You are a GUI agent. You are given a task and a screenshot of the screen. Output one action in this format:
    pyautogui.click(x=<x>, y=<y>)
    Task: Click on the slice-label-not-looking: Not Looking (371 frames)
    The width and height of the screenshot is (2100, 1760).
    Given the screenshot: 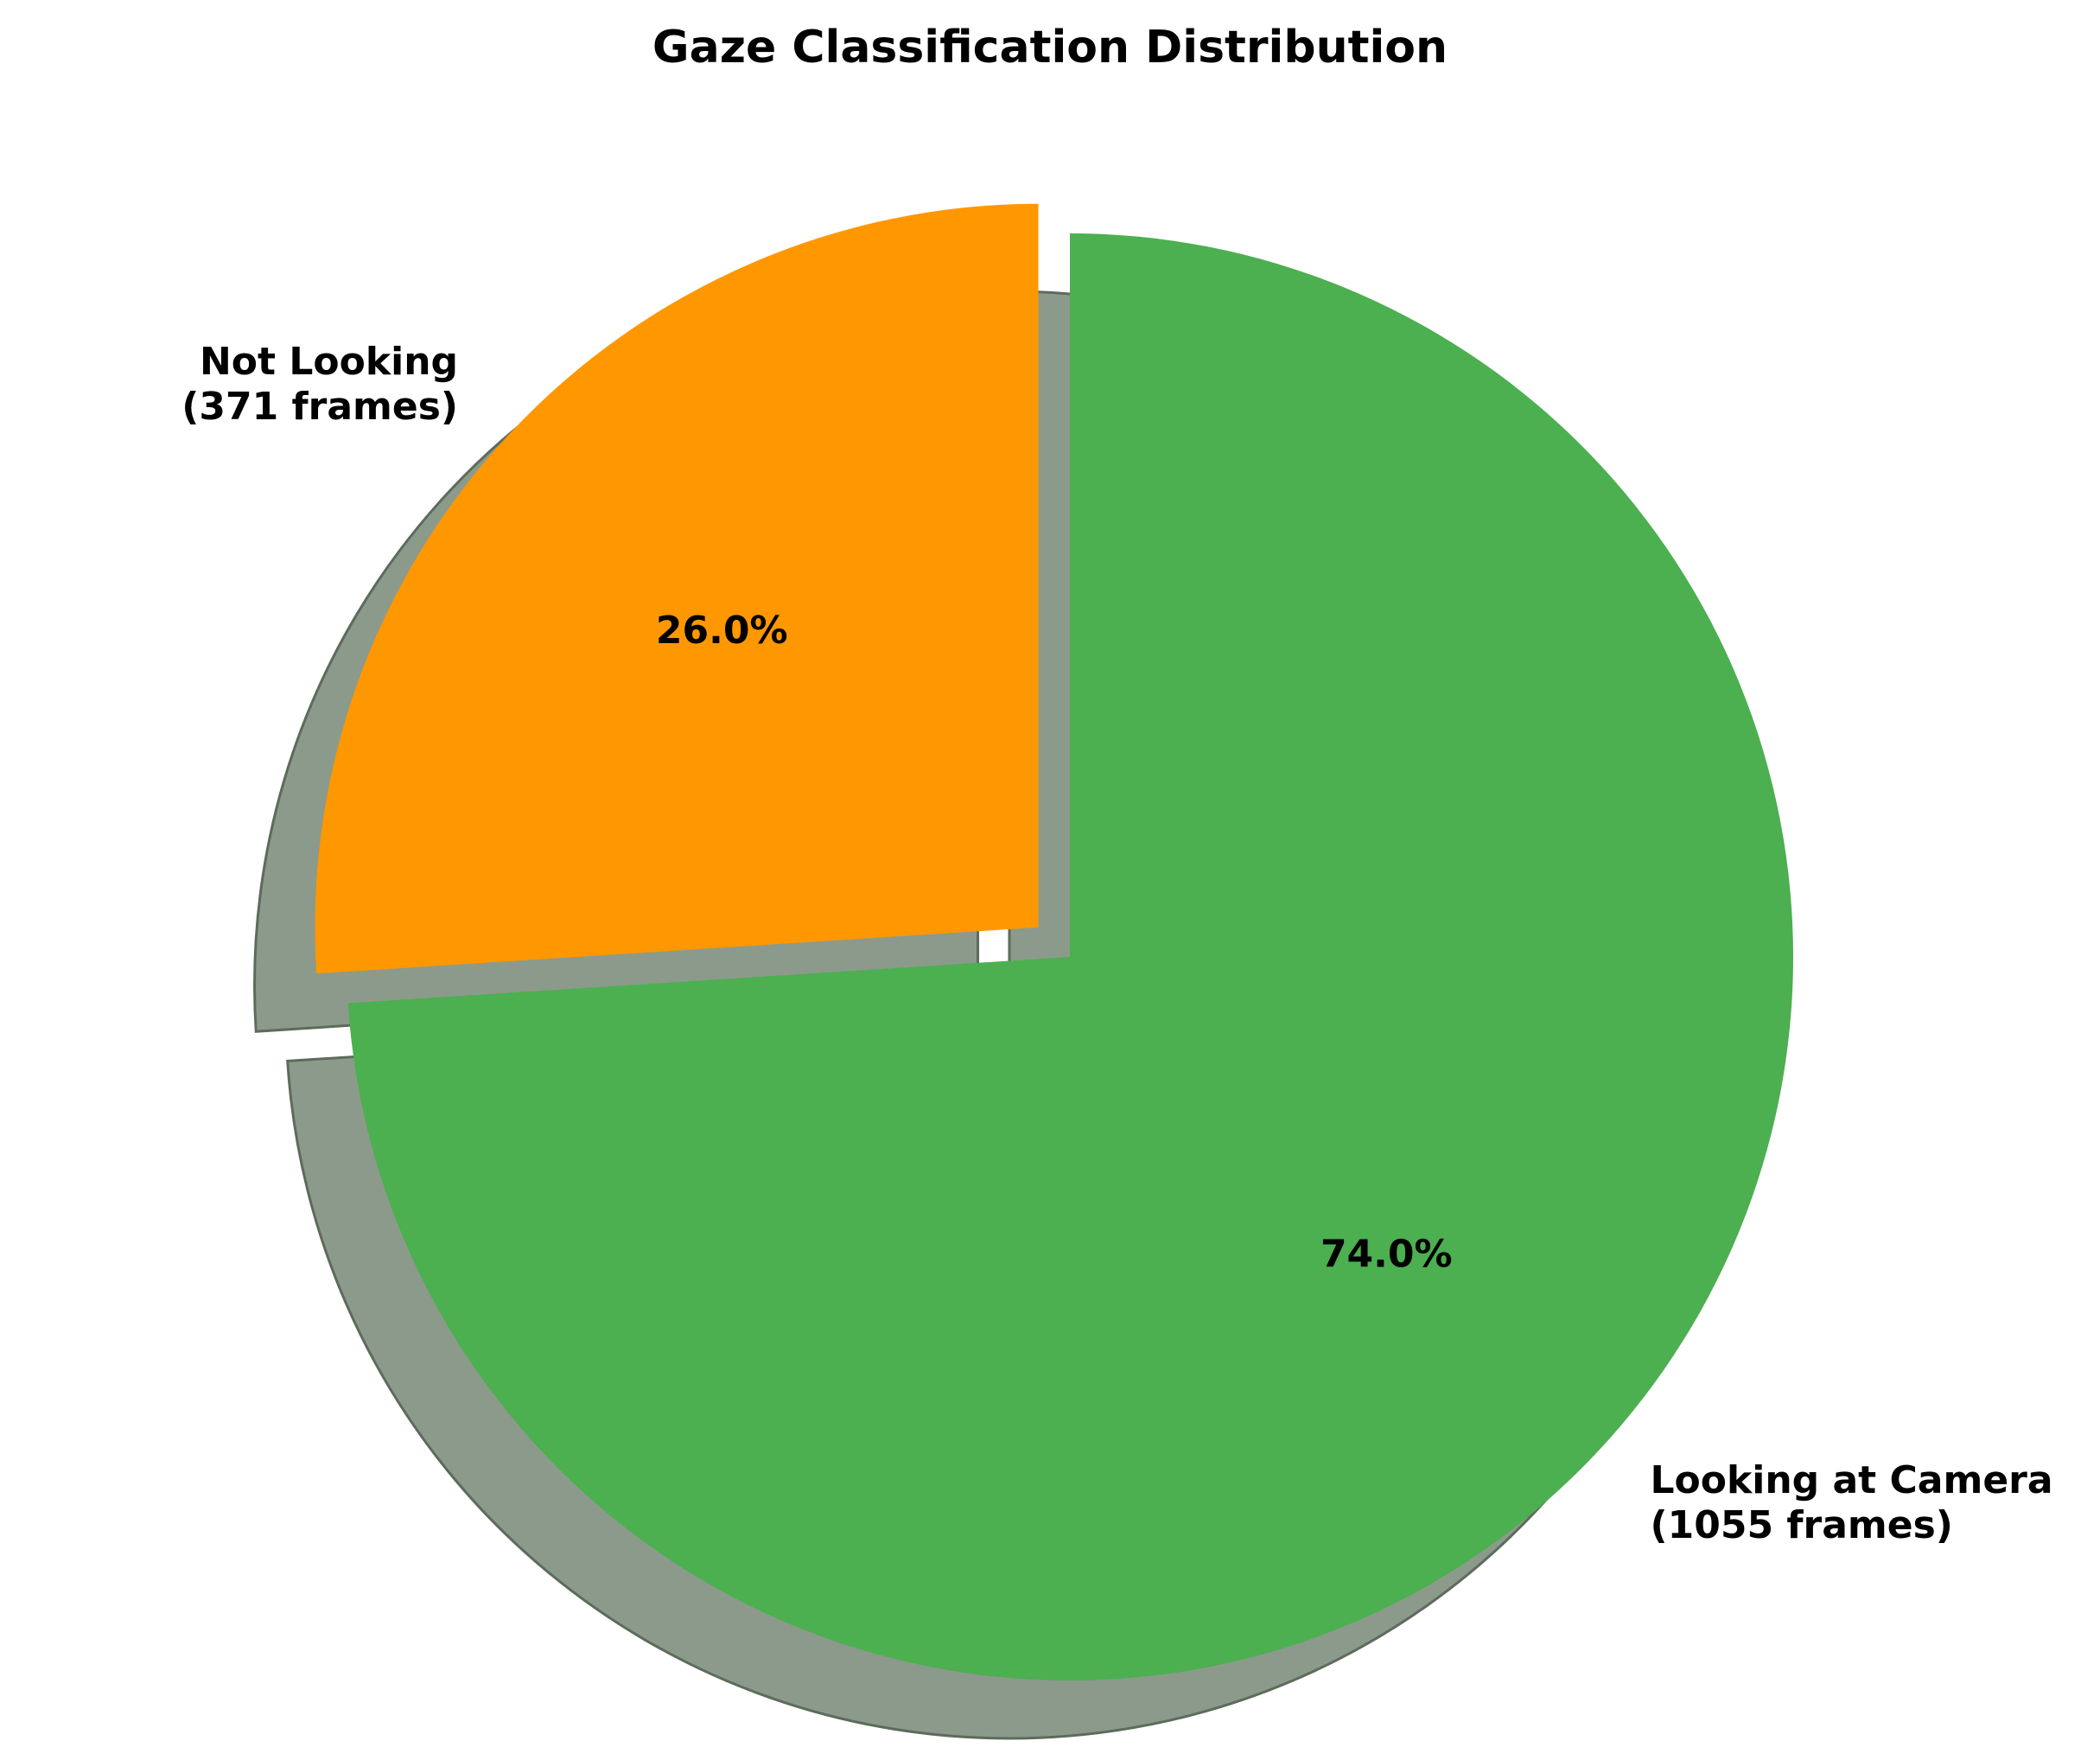 What is the action you would take?
    pyautogui.click(x=320, y=384)
    